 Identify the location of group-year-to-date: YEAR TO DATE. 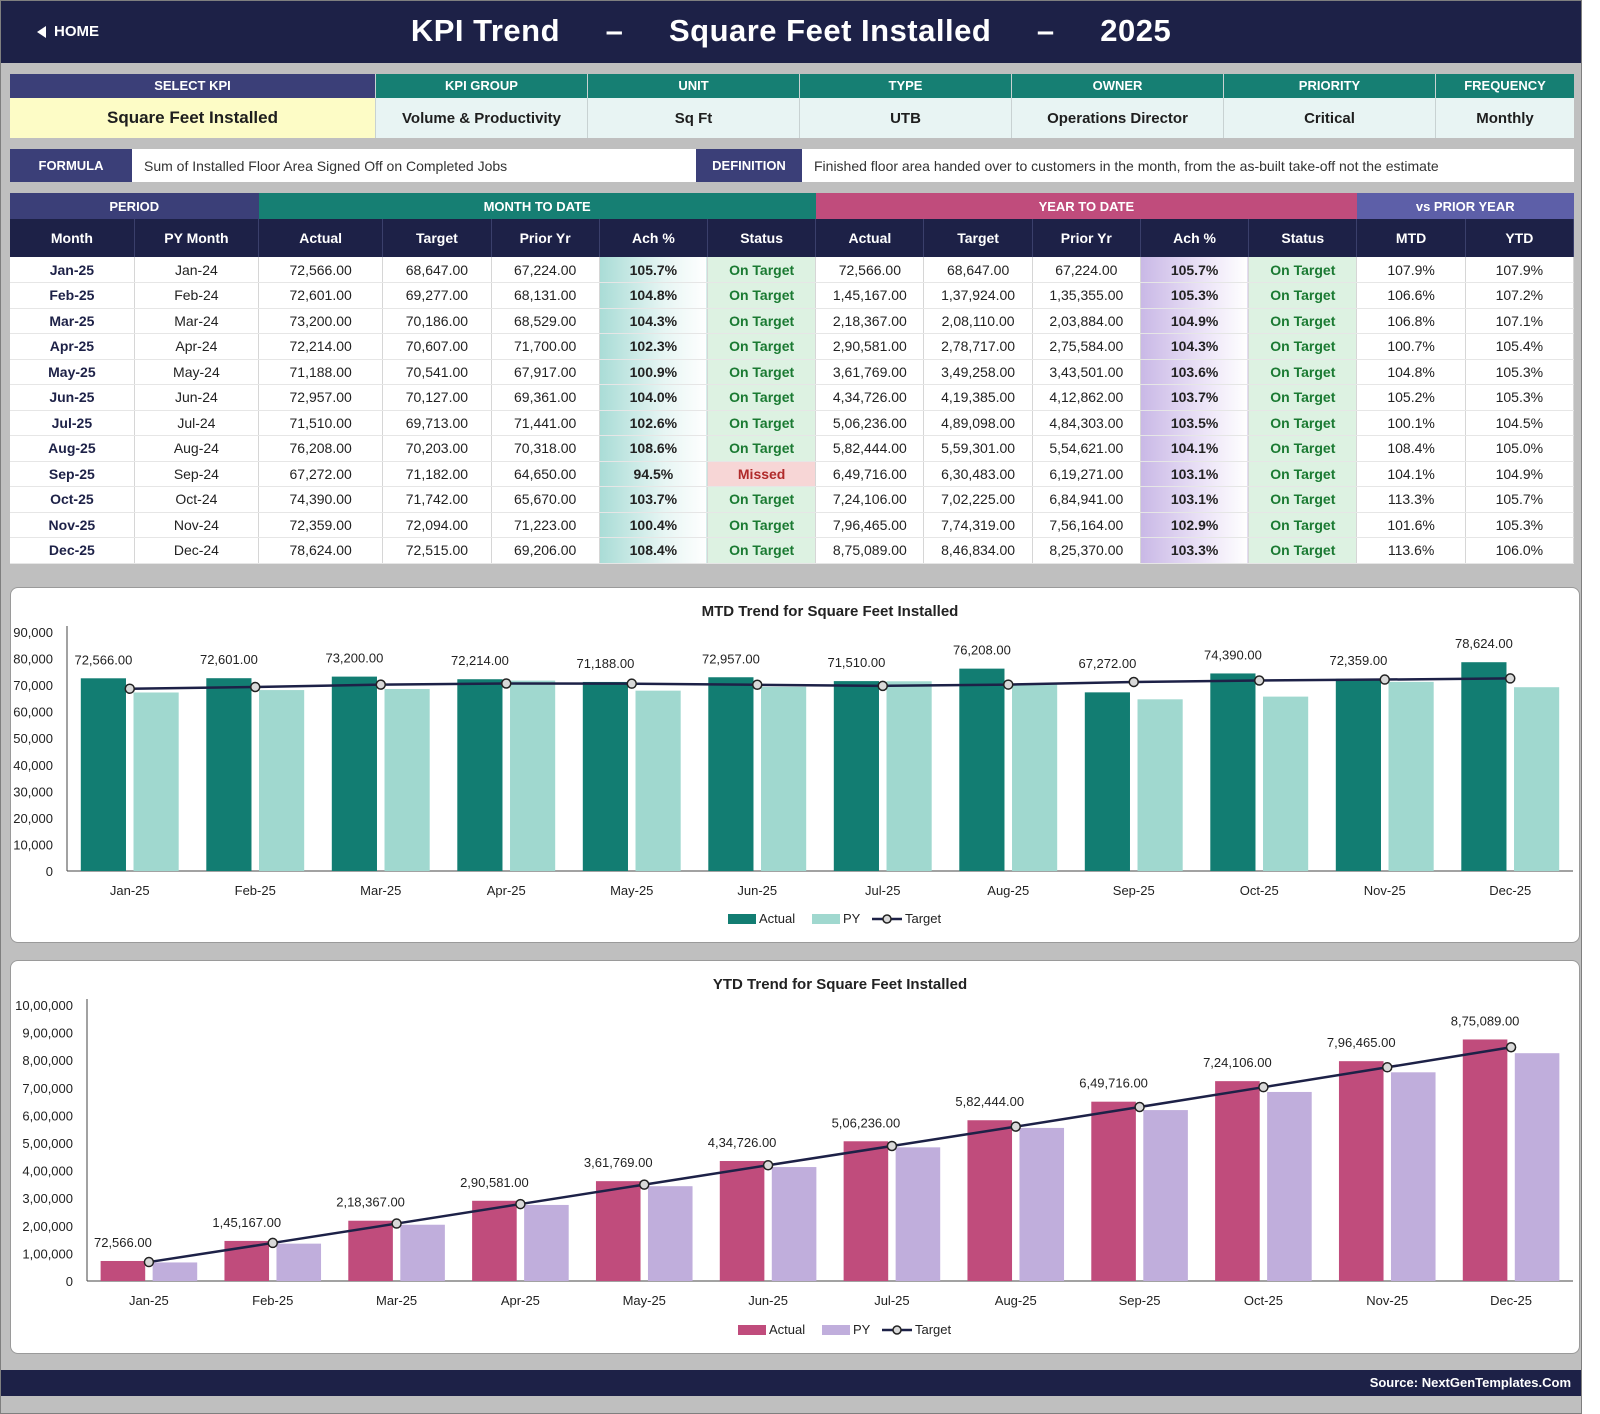
(1086, 206).